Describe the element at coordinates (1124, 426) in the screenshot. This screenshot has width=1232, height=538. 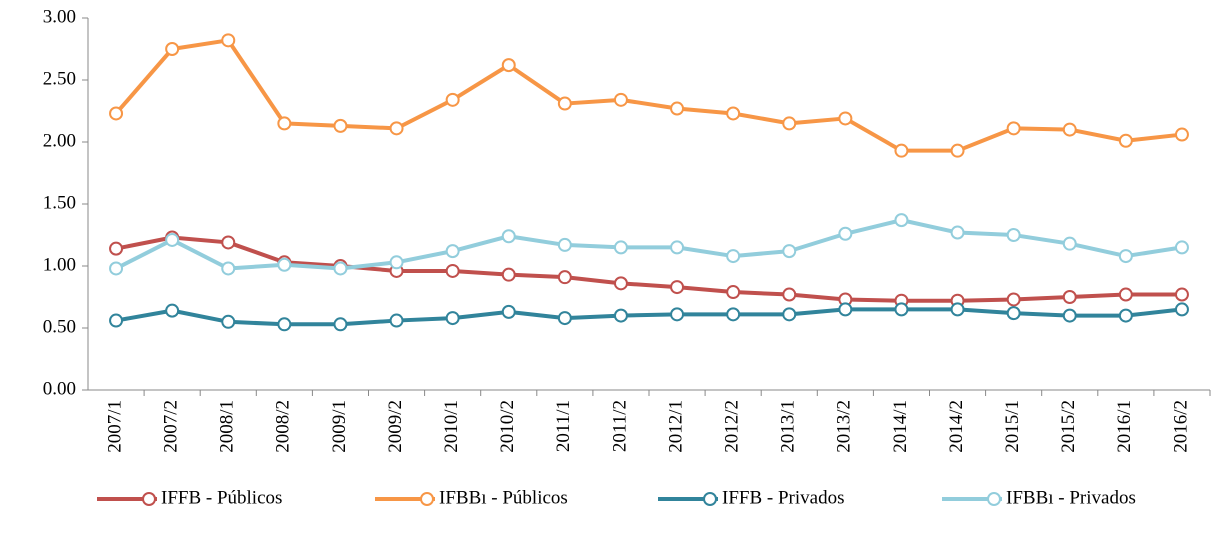
I see `x-tick-label: 2016/1` at that location.